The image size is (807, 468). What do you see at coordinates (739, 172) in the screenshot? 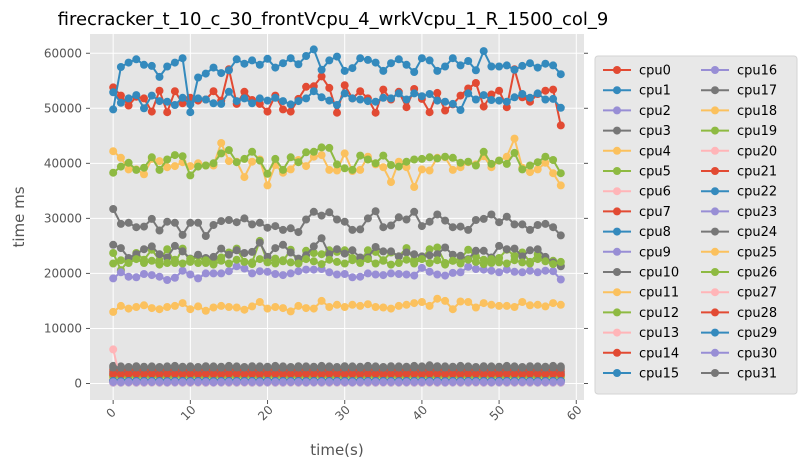
I see `legend-item-cpu21: cpu21` at bounding box center [739, 172].